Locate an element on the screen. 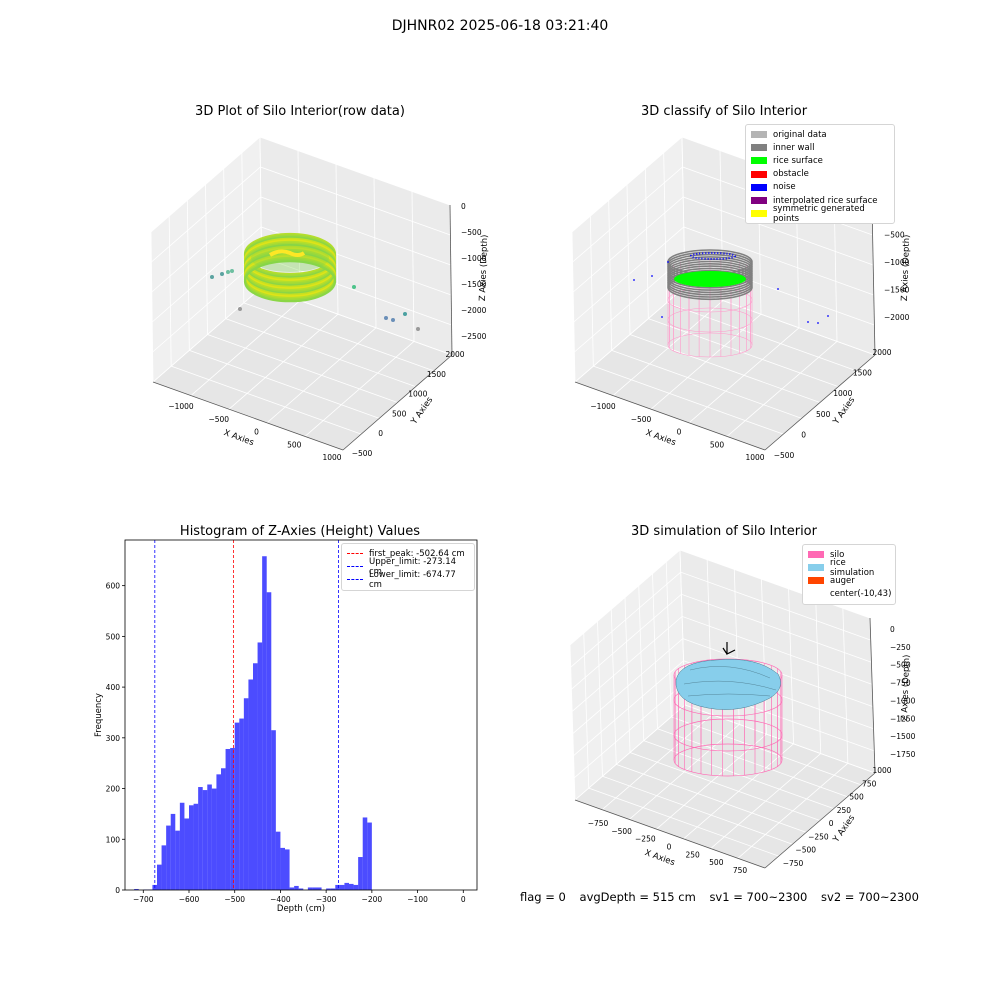 This screenshot has width=1000, height=1000. legend-label: original data is located at coordinates (800, 134).